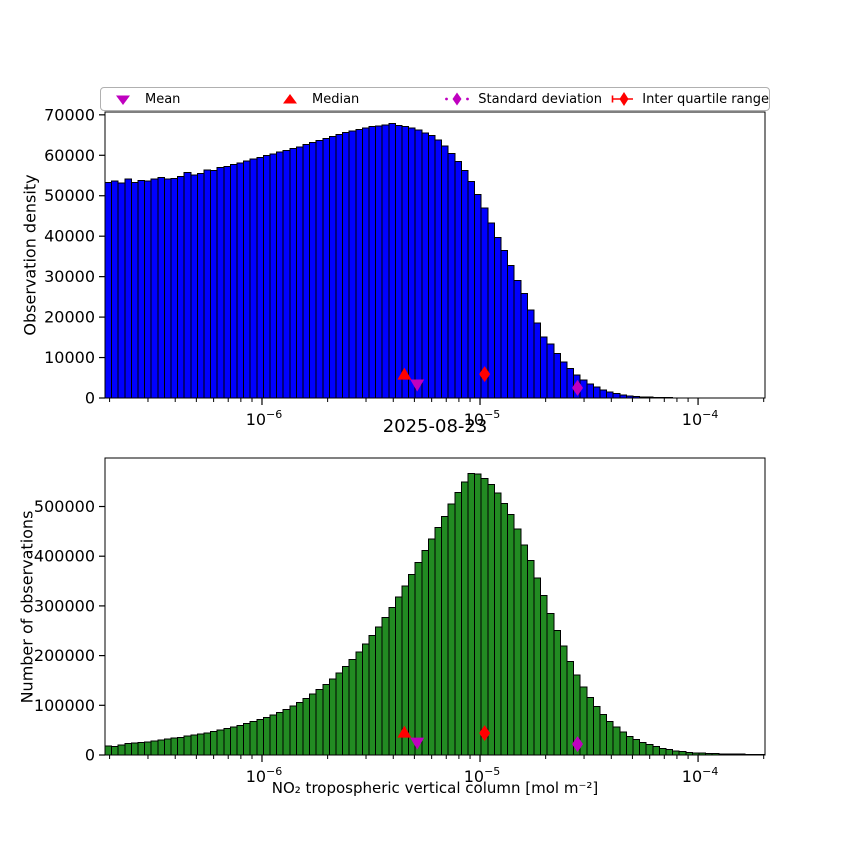 The image size is (850, 850). Describe the element at coordinates (622, 99) in the screenshot. I see `iqr-marker-icon` at that location.